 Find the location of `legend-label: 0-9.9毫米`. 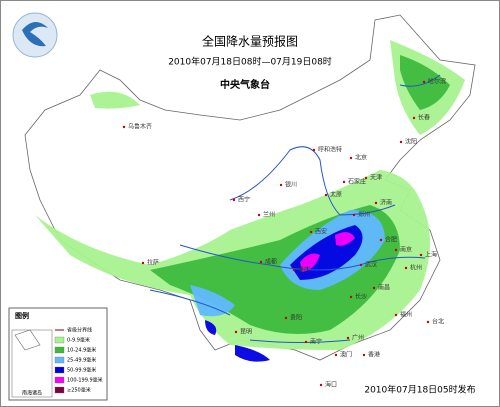

legend-label: 0-9.9毫米 is located at coordinates (78, 340).